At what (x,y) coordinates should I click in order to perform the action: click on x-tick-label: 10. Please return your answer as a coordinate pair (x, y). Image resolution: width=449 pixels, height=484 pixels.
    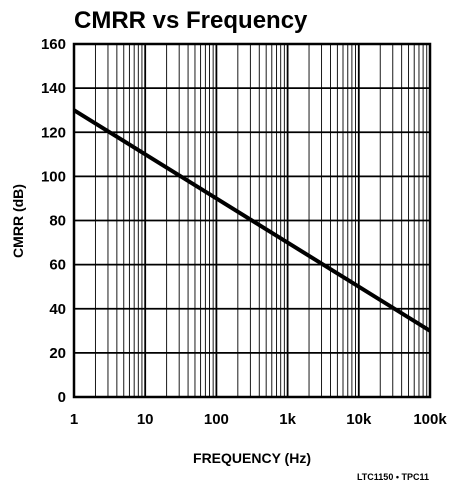
    Looking at the image, I should click on (145, 419).